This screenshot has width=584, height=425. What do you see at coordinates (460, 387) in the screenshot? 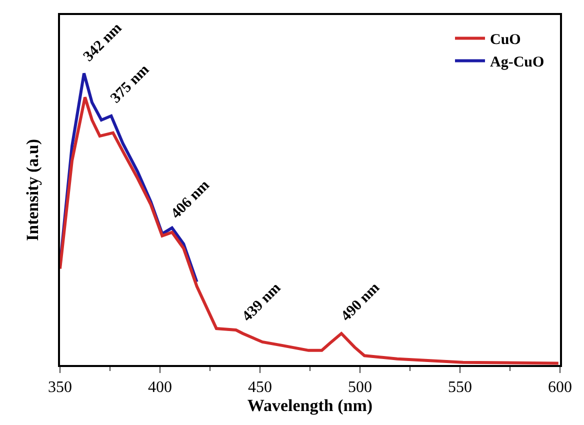
I see `x-tick-label: 550` at bounding box center [460, 387].